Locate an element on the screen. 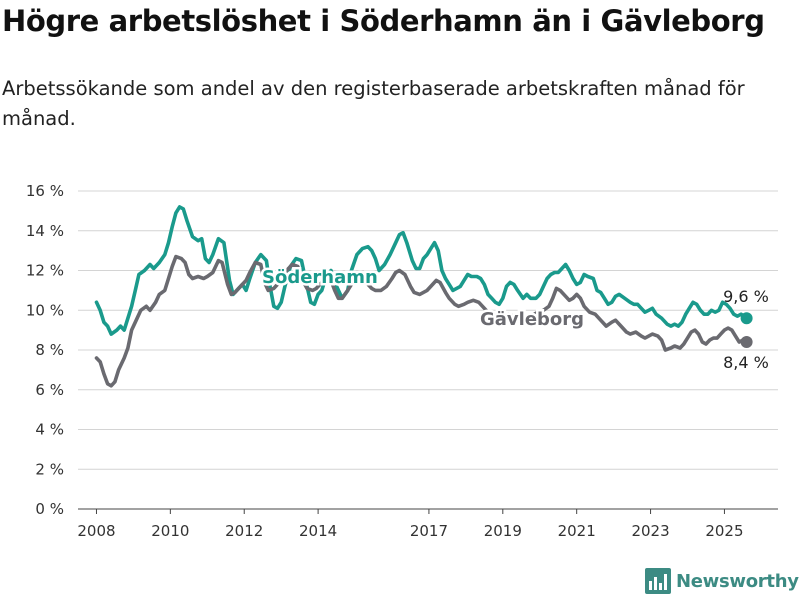  series-end-value: 9,6 % is located at coordinates (746, 296).